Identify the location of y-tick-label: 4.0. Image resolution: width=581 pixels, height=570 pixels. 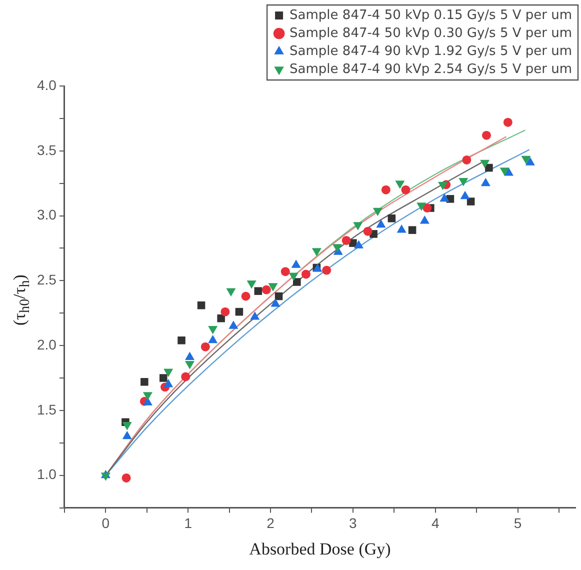
(46, 84).